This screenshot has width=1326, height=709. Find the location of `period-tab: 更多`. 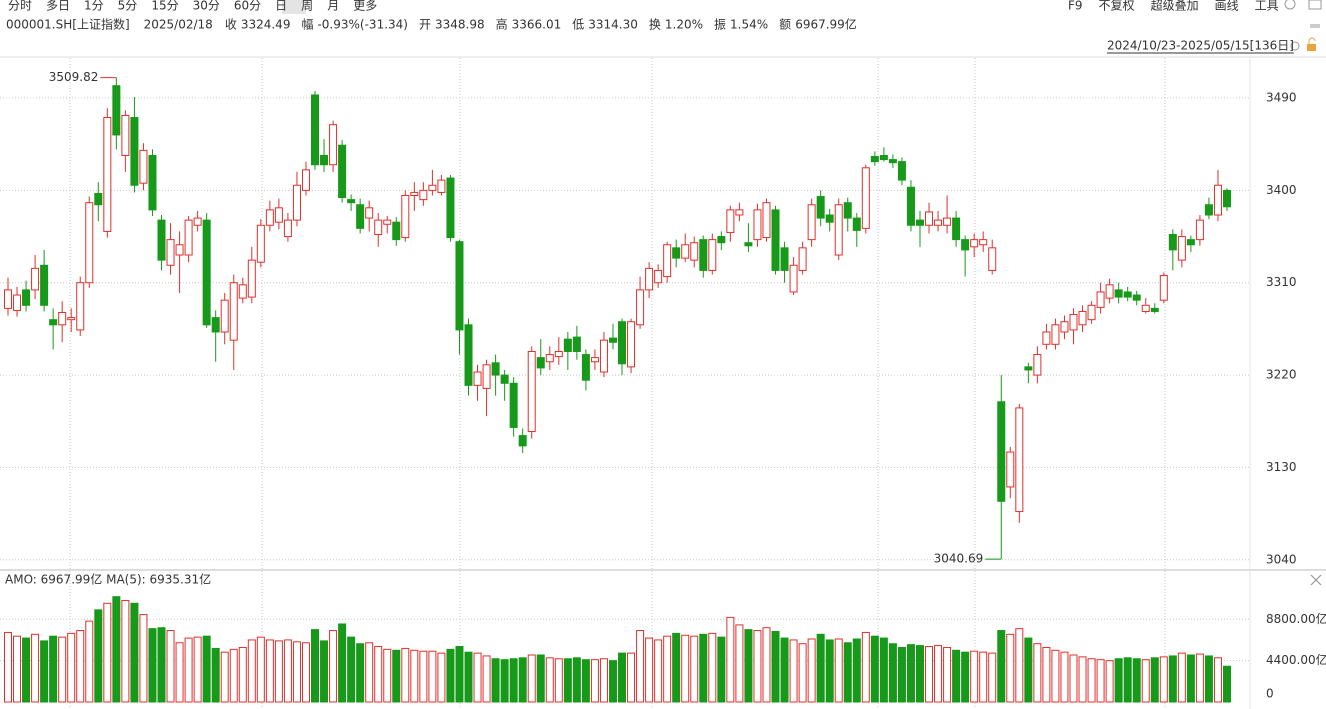

period-tab: 更多 is located at coordinates (365, 6).